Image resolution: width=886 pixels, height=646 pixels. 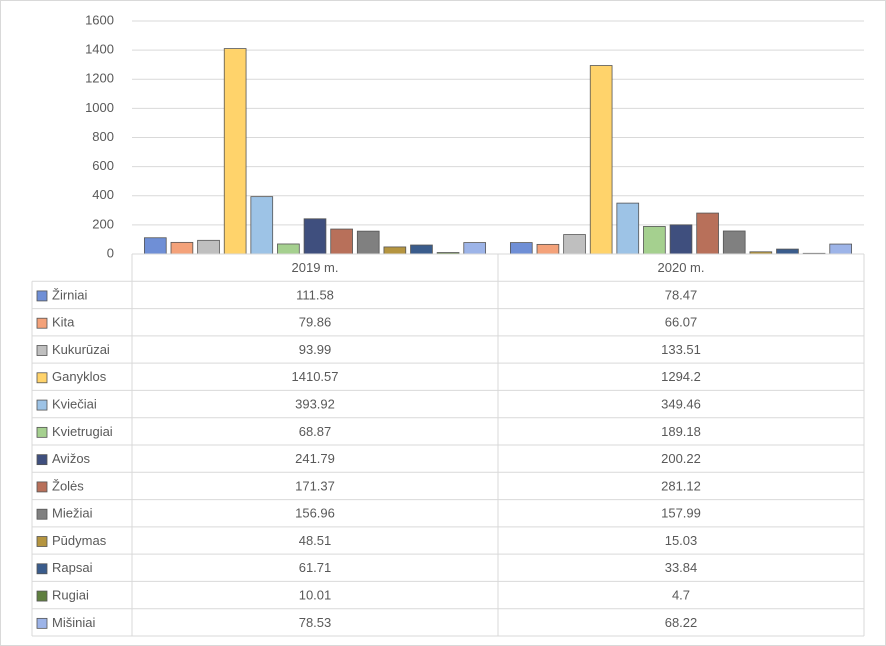 What do you see at coordinates (70, 294) in the screenshot?
I see `legend-label: Žirniai` at bounding box center [70, 294].